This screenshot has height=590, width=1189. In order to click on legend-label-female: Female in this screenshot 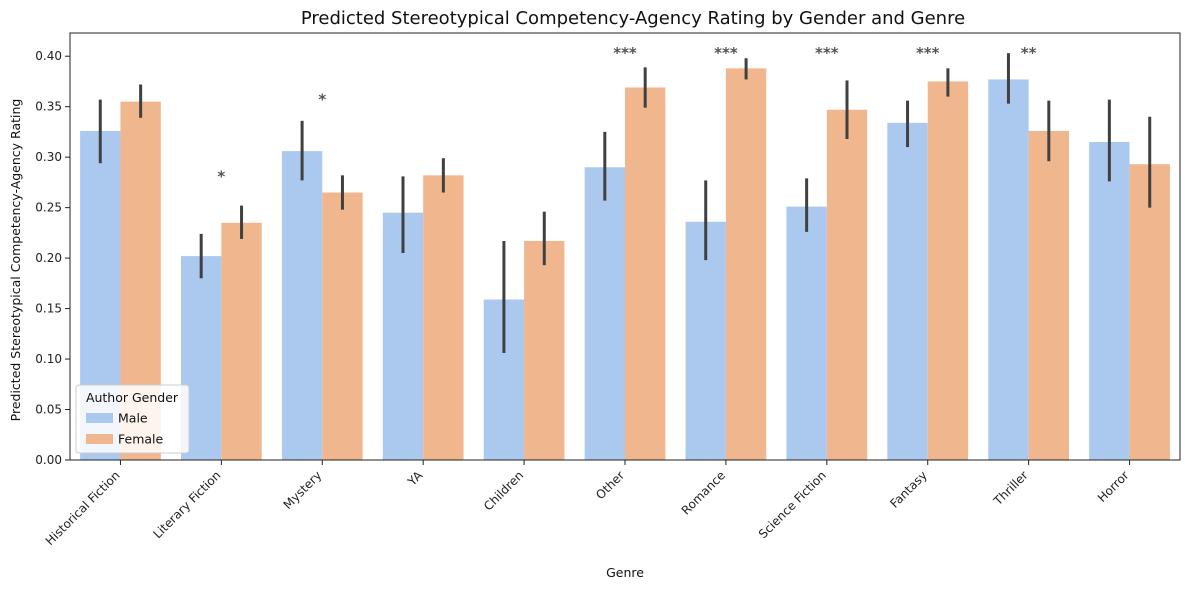, I will do `click(141, 439)`.